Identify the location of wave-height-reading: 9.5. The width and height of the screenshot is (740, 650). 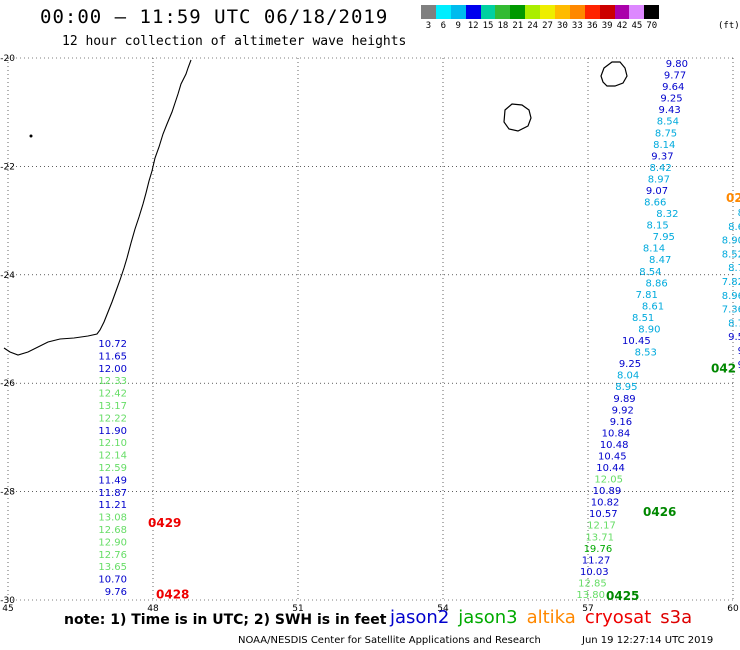
(734, 337).